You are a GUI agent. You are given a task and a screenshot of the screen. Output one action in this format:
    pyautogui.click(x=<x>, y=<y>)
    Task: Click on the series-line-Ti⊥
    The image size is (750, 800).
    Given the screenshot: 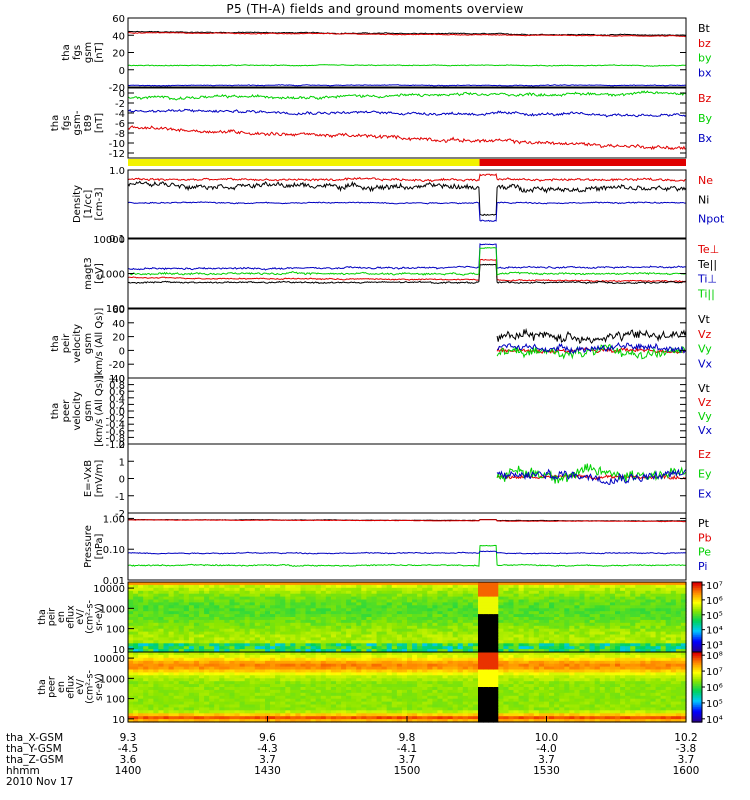 What is the action you would take?
    pyautogui.click(x=407, y=257)
    